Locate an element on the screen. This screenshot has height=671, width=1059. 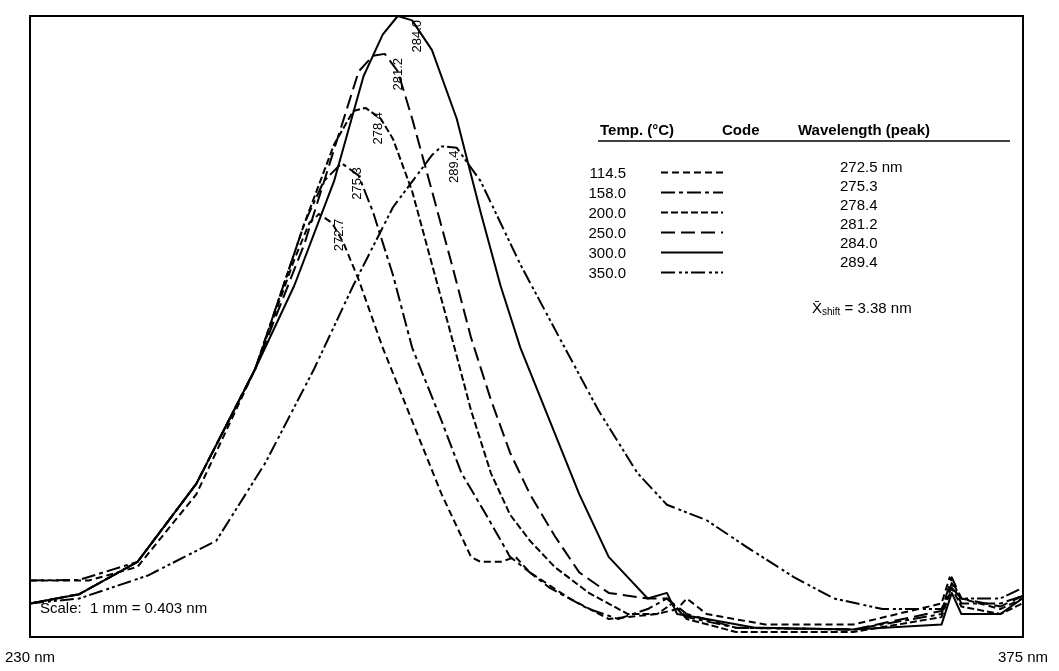
x-tick-label: 375 nm is located at coordinates (1023, 656).